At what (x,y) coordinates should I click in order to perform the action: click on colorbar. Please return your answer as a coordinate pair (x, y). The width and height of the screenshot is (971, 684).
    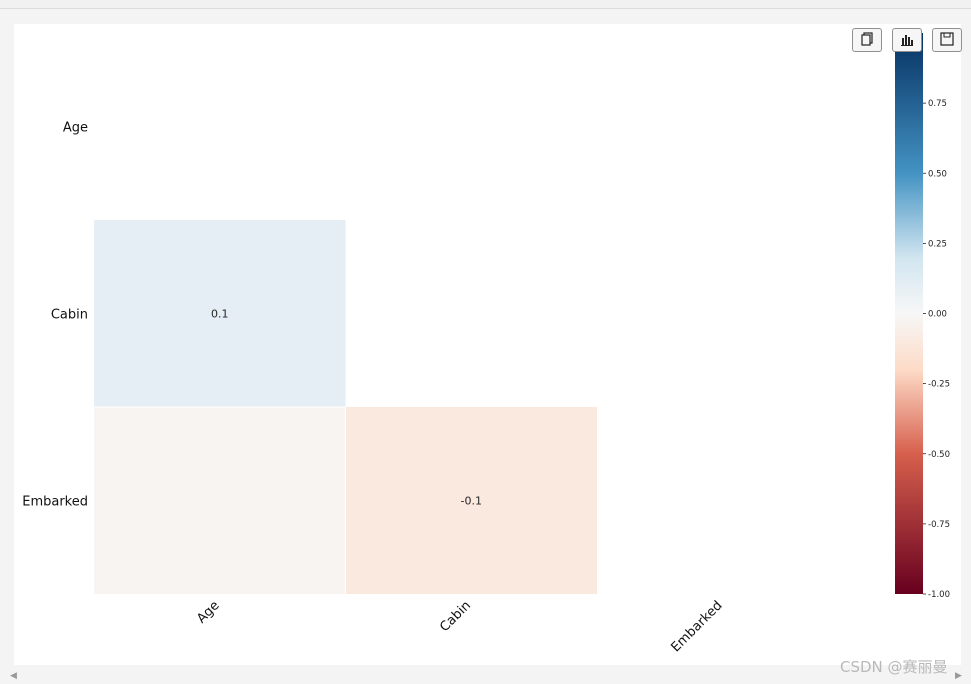
    Looking at the image, I should click on (909, 313).